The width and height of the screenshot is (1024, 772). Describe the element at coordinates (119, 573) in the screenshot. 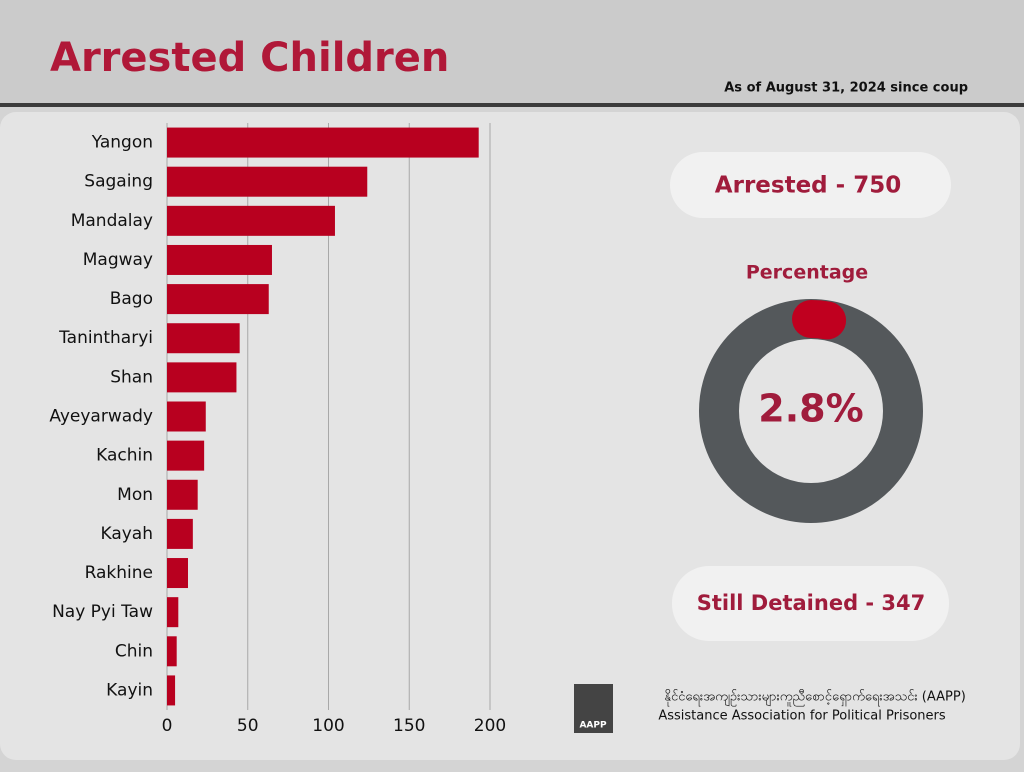

I see `y-tick-label: Rakhine` at that location.